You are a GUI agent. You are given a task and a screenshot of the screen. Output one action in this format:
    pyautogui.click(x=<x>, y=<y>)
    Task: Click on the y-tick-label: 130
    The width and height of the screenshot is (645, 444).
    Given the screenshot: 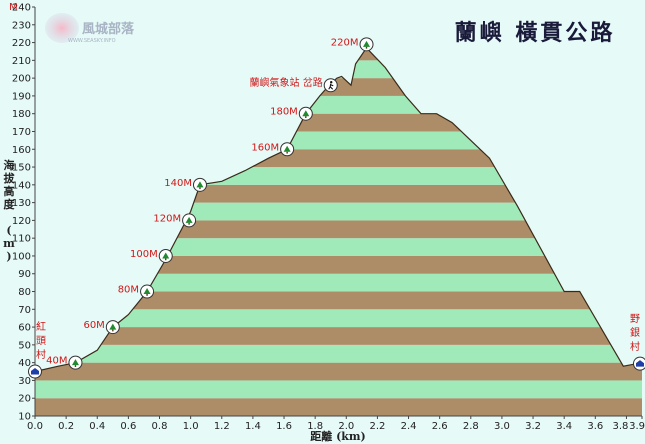 What is the action you would take?
    pyautogui.click(x=21, y=203)
    